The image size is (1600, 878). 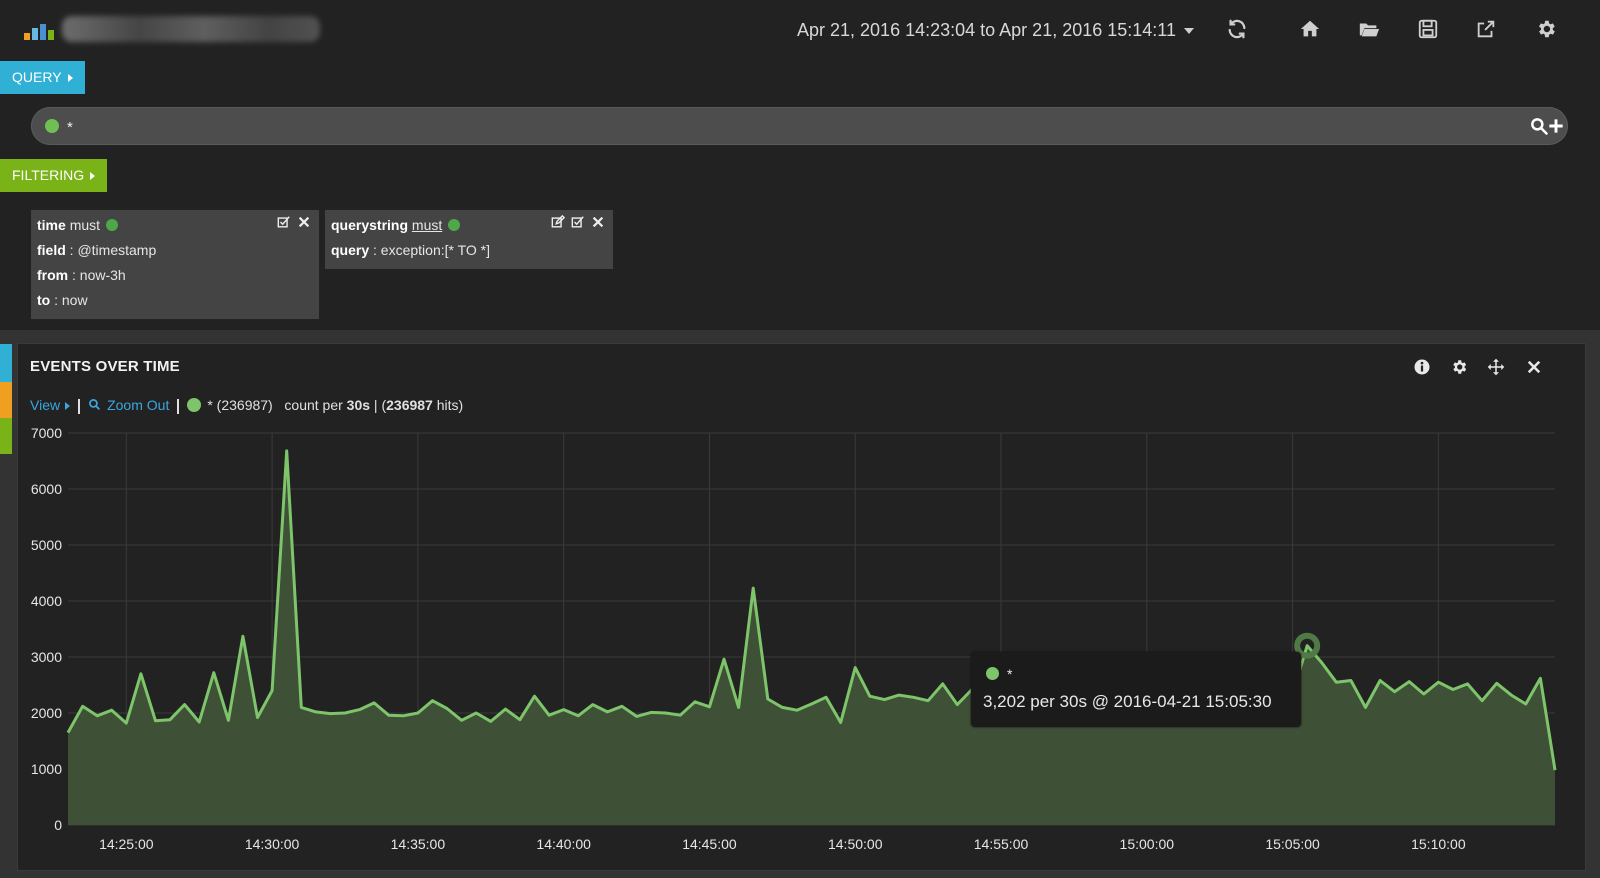 What do you see at coordinates (1369, 29) in the screenshot?
I see `folder-open-icon` at bounding box center [1369, 29].